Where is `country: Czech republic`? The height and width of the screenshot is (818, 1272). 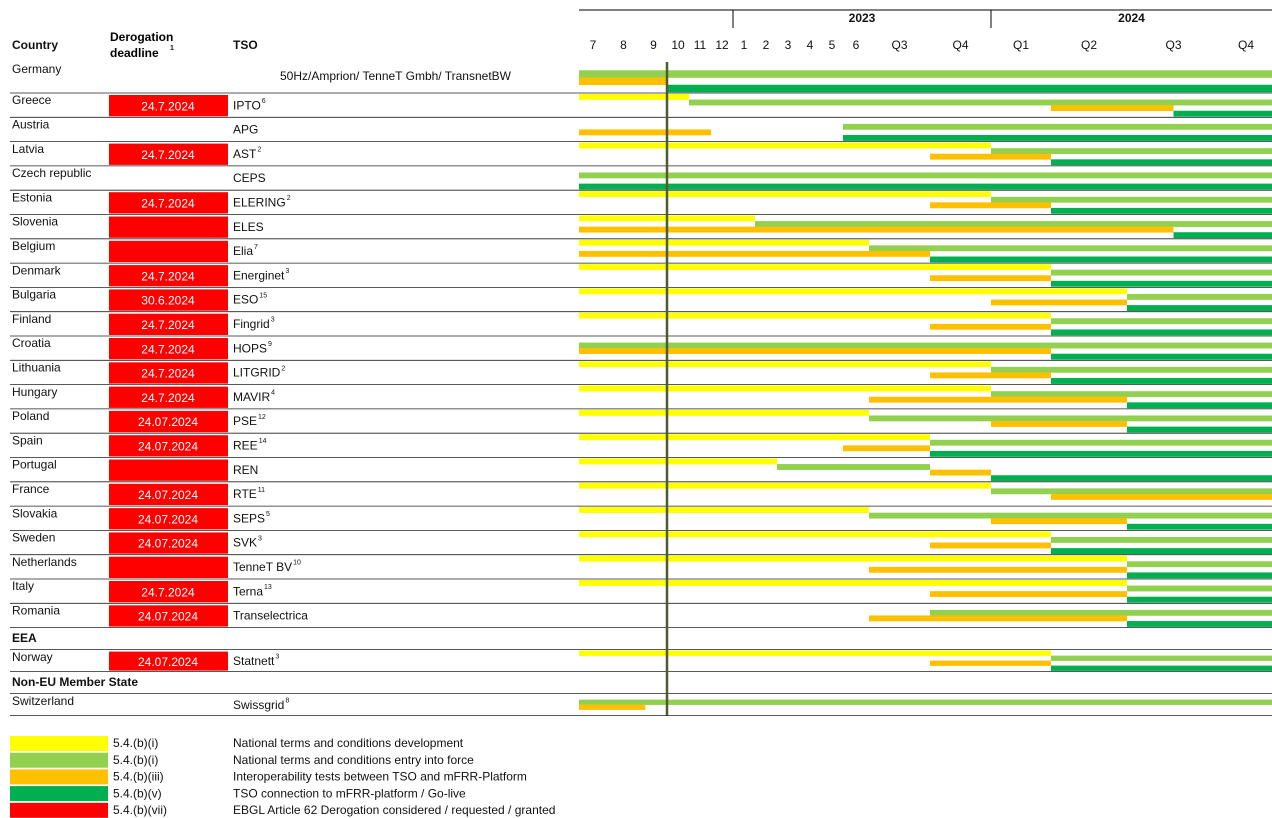 country: Czech republic is located at coordinates (51, 173).